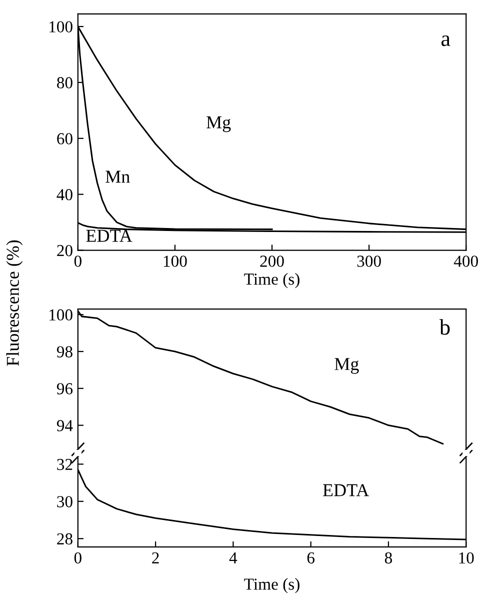  I want to click on y-tick-label: 28, so click(64, 539).